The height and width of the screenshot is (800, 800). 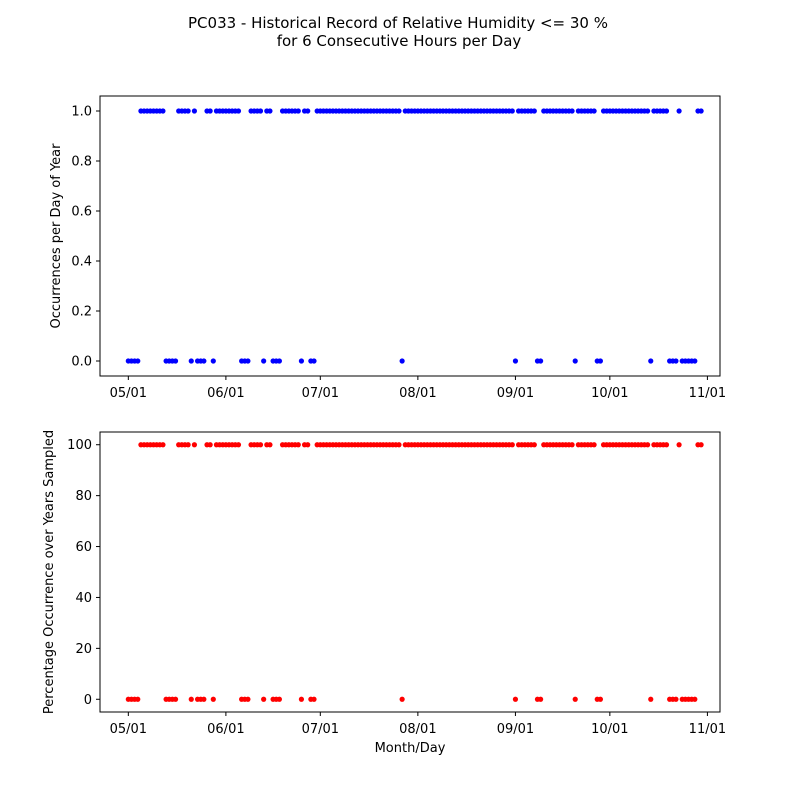 I want to click on y-axis-label: Percentage Occurrence over Years Sampled, so click(x=49, y=572).